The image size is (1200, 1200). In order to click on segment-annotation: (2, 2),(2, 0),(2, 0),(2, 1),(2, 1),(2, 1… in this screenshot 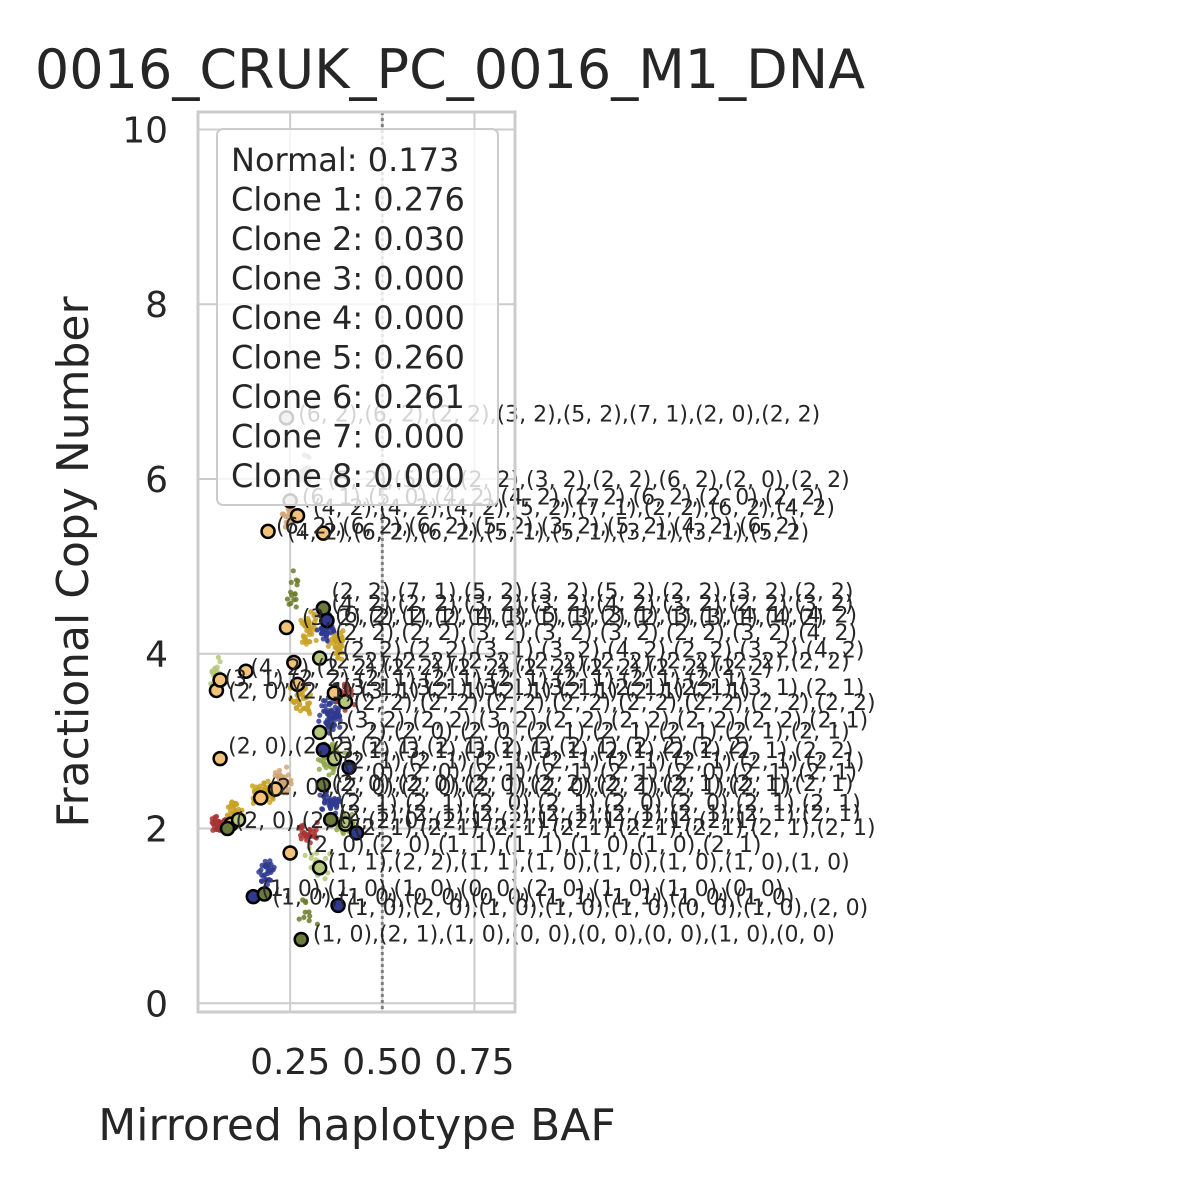, I will do `click(589, 732)`.